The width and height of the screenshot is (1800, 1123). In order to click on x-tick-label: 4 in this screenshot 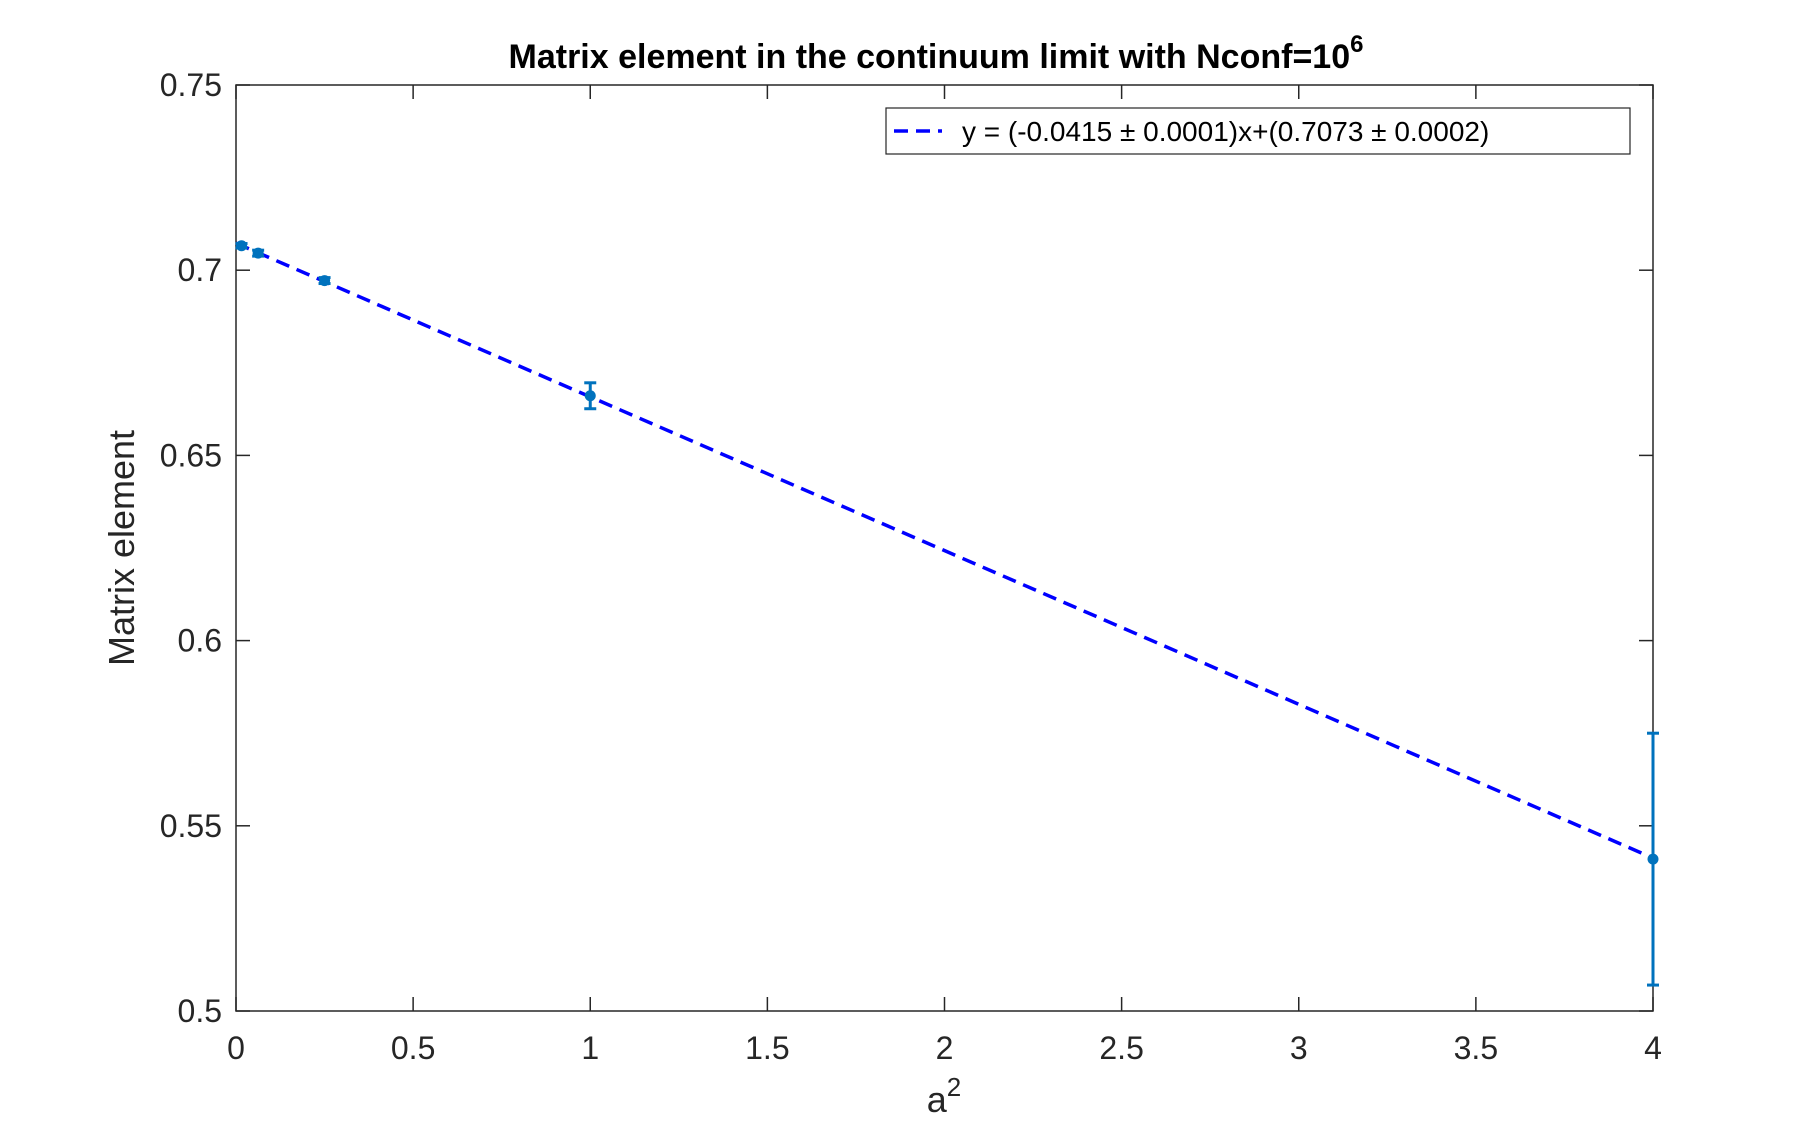, I will do `click(1653, 1048)`.